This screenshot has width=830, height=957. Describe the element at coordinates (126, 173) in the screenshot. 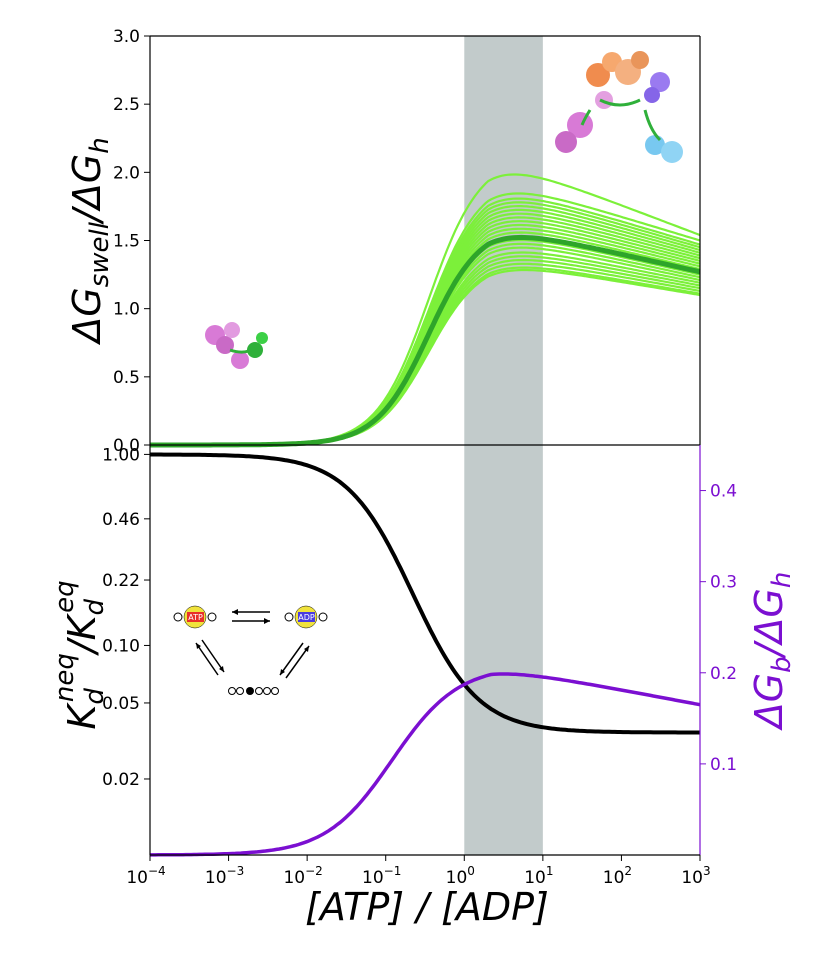

I see `top-ytick-label-4: 2.0` at that location.